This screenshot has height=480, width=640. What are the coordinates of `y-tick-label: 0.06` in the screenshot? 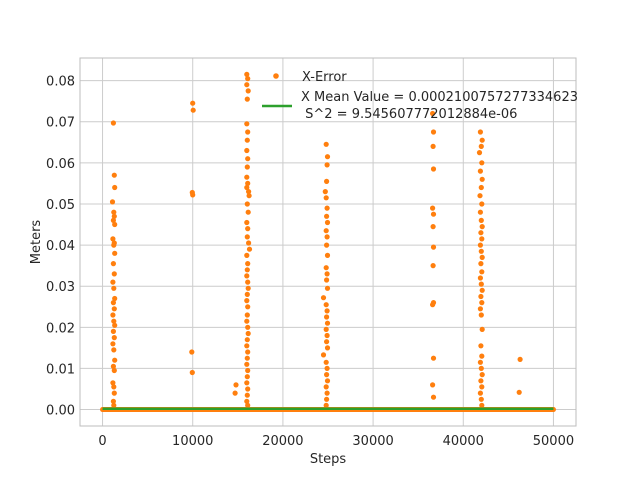 It's located at (60, 164).